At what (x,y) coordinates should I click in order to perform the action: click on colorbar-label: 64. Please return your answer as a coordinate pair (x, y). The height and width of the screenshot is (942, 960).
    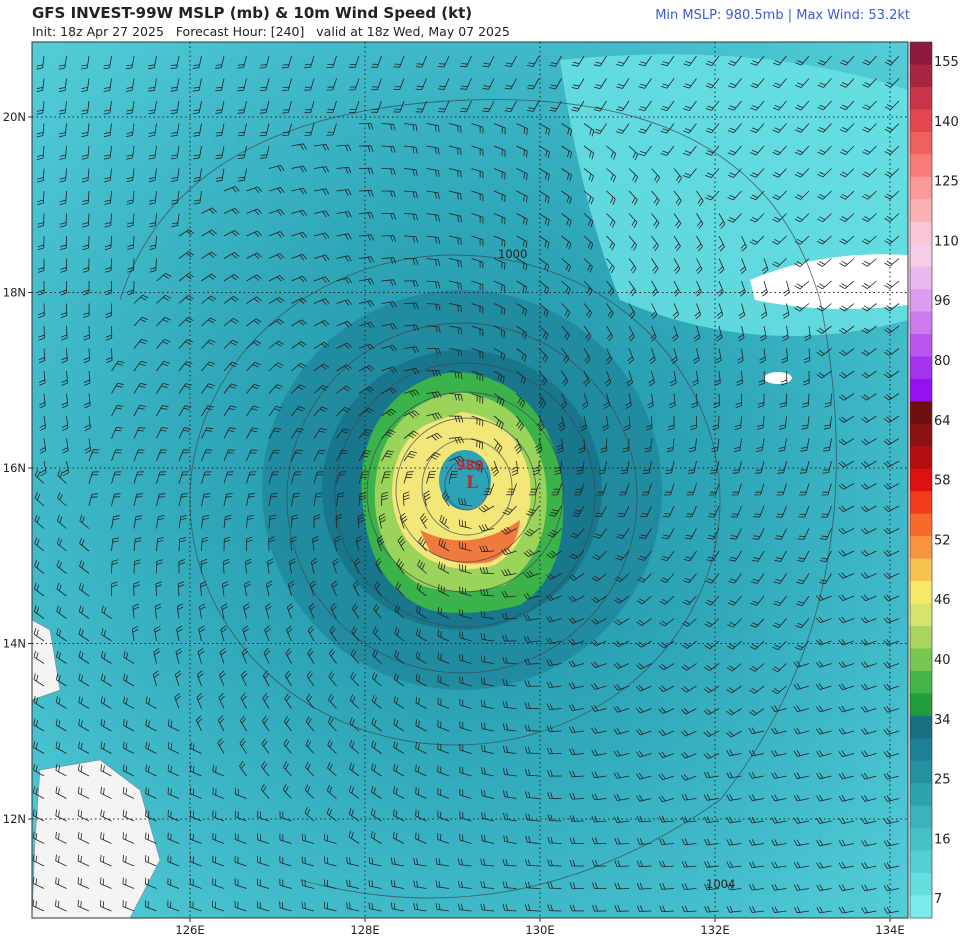
    Looking at the image, I should click on (942, 421).